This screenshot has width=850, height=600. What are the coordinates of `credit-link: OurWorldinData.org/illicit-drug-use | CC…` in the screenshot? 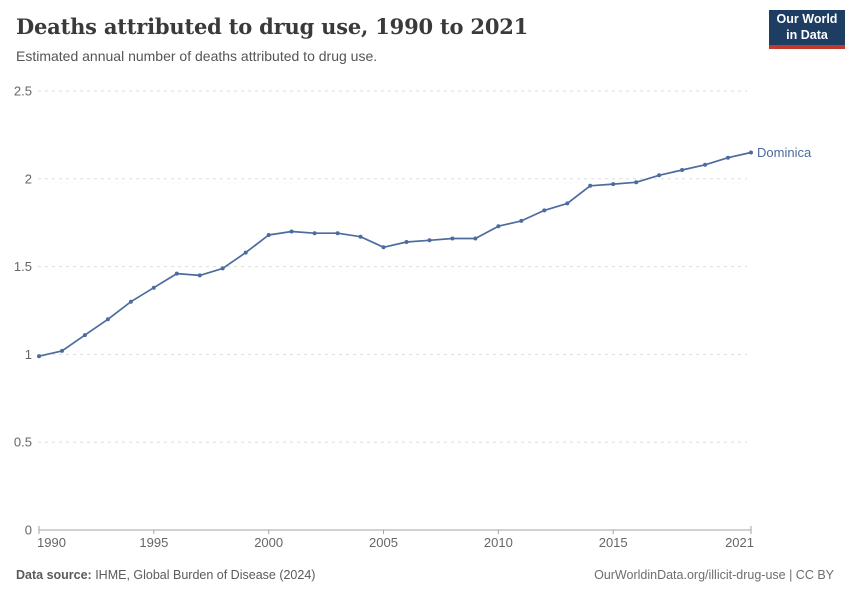 It's located at (714, 575).